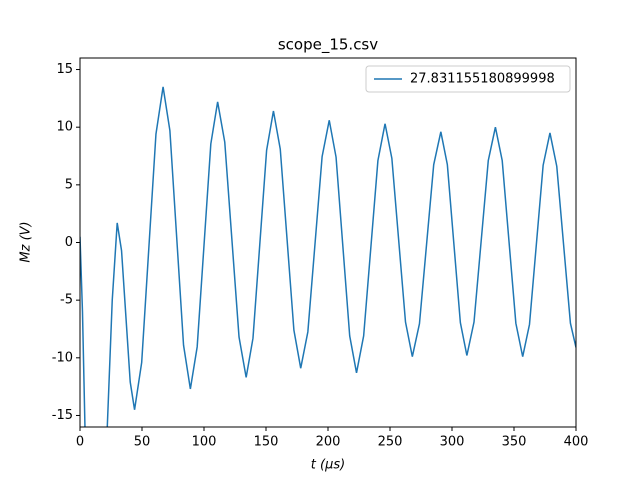 Image resolution: width=640 pixels, height=484 pixels. I want to click on legend-label: 27.831155180899998, so click(482, 79).